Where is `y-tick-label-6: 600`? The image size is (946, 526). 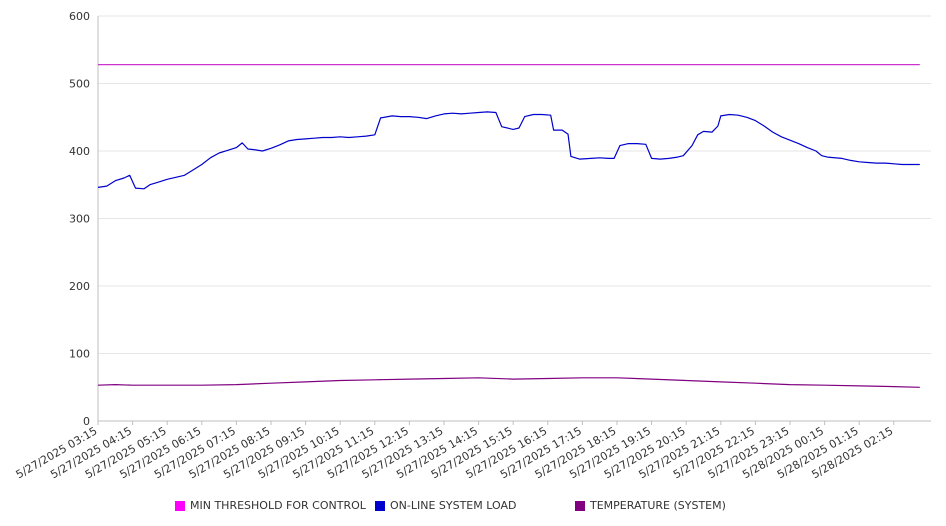
y-tick-label-6: 600 is located at coordinates (79, 16).